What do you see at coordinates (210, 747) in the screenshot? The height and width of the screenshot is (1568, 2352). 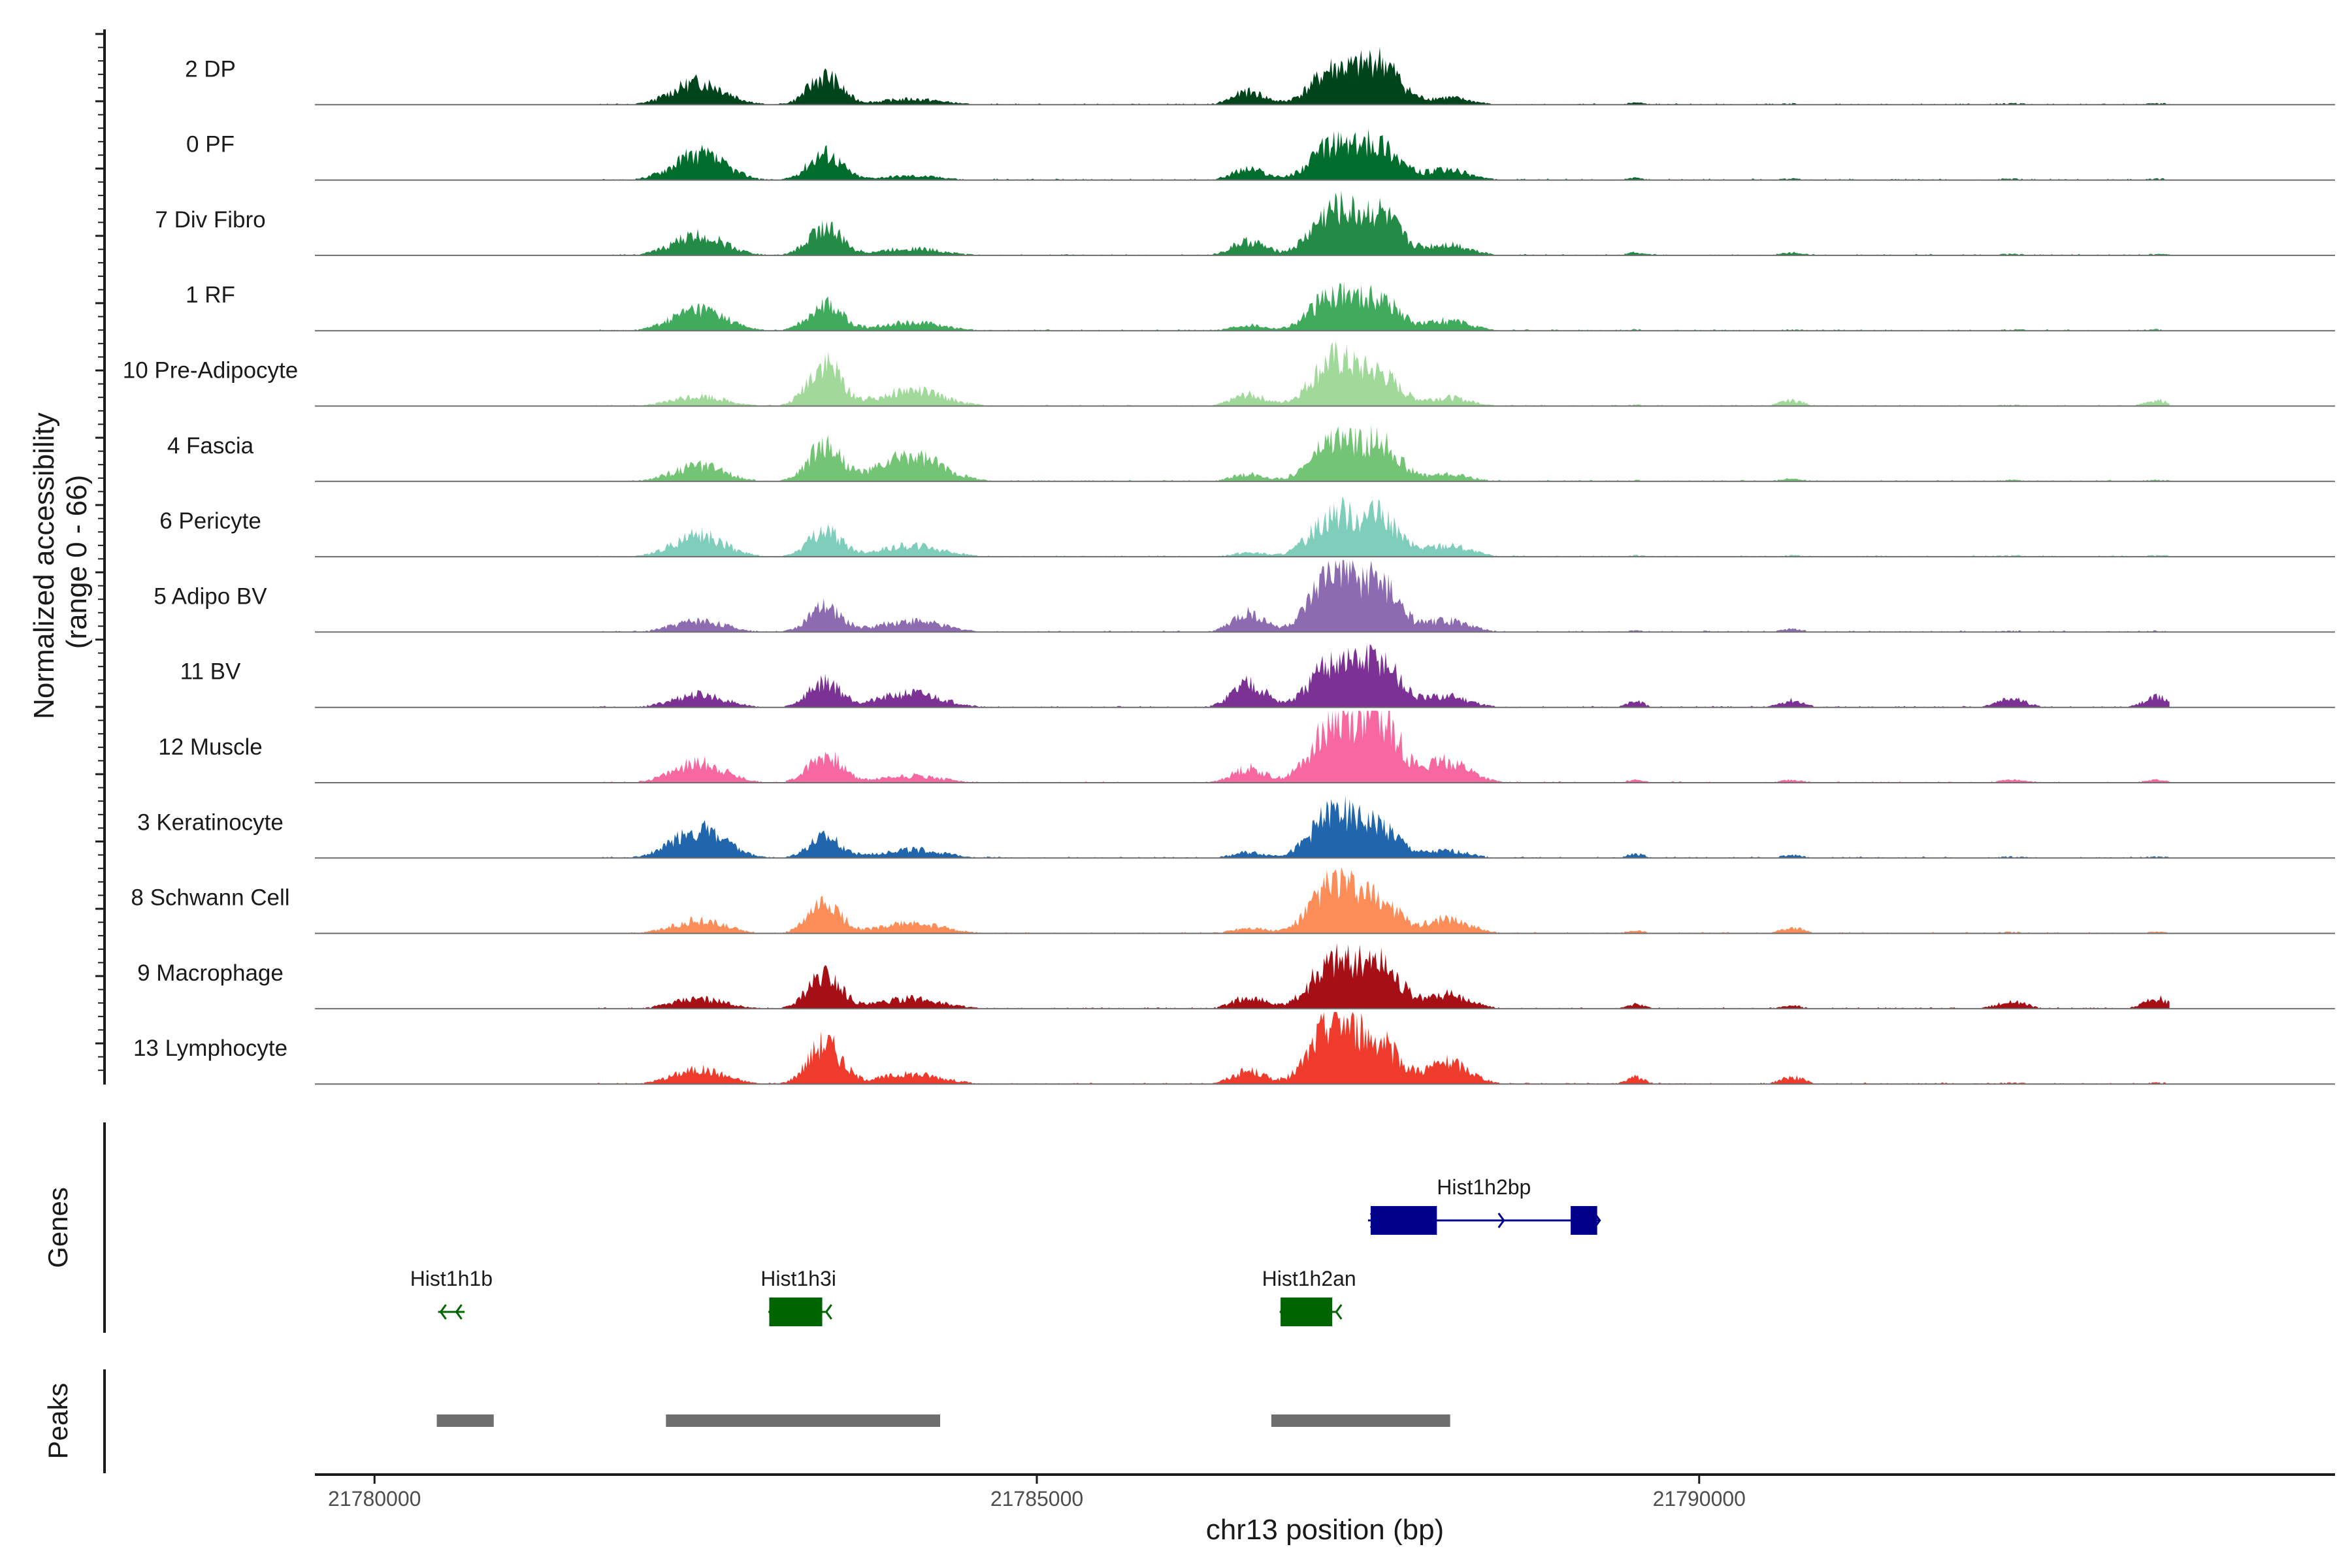 I see `track-label: 12 Muscle` at bounding box center [210, 747].